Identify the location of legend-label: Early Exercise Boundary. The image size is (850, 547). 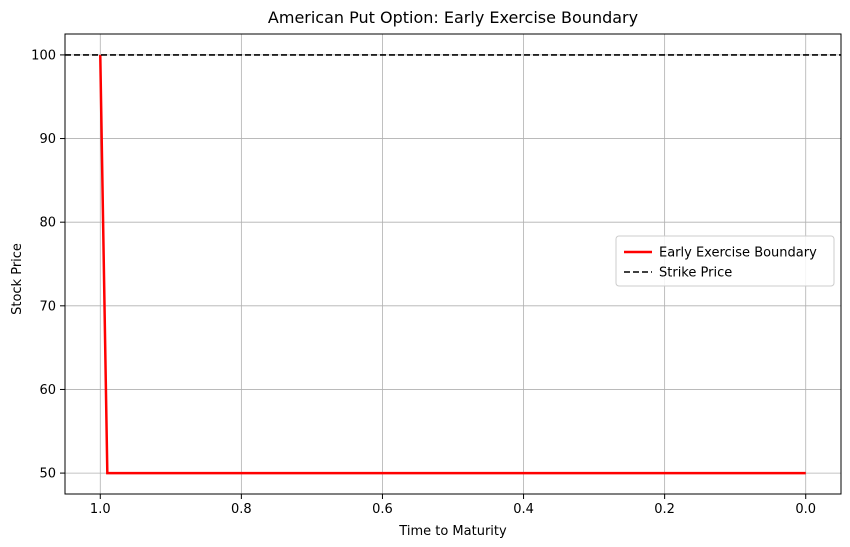
(738, 253).